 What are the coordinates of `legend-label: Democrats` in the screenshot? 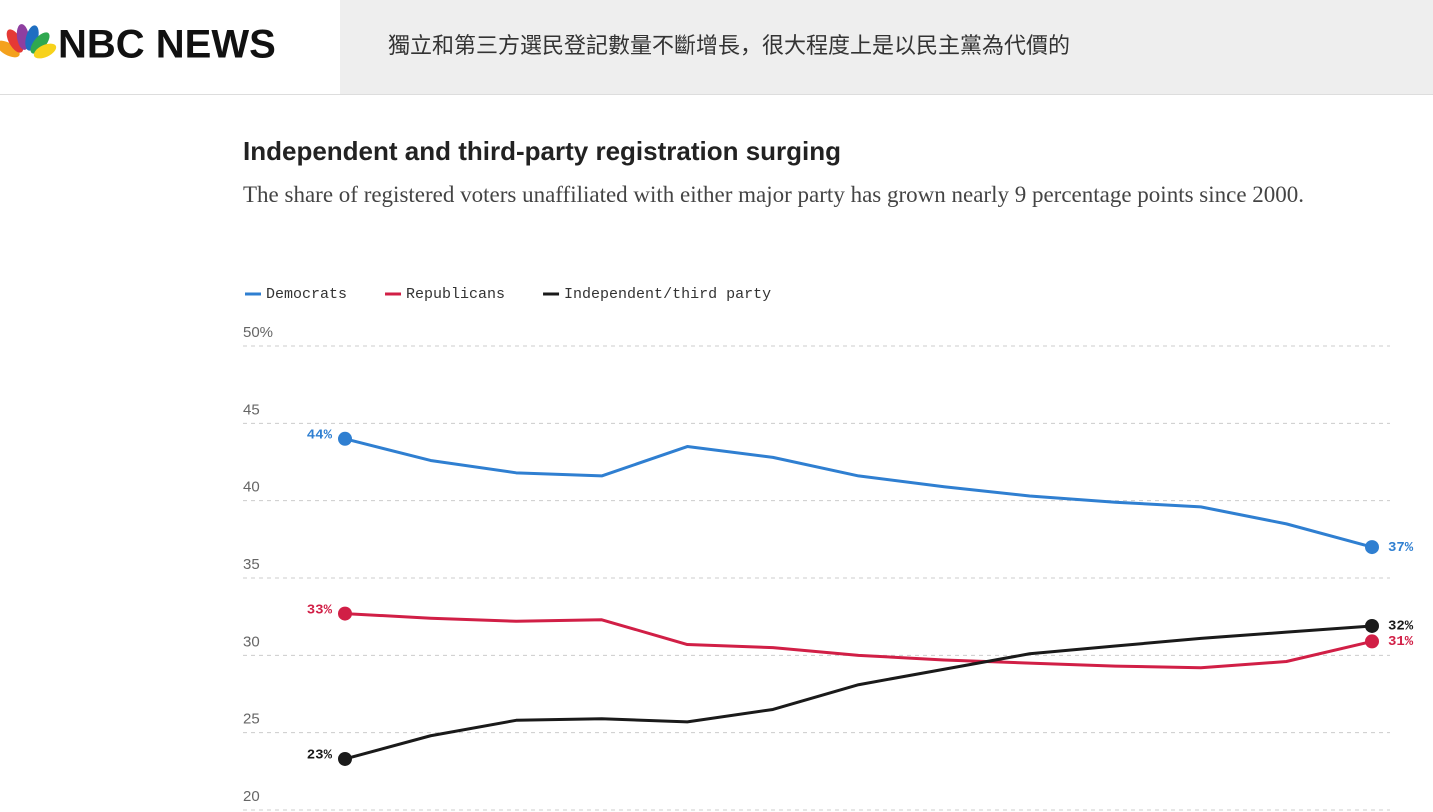 It's located at (306, 294).